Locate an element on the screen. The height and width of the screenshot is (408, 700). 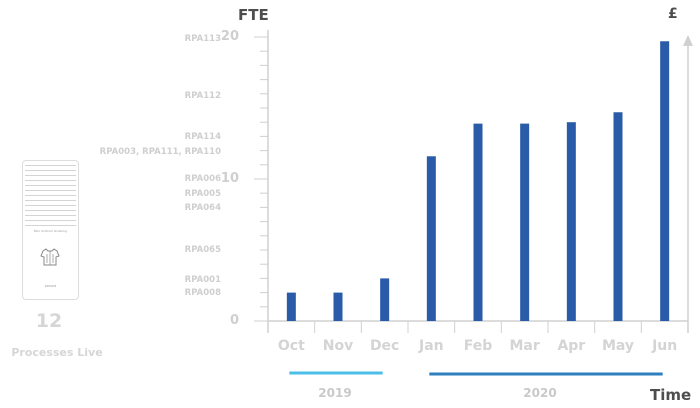
process-label: RPA064 is located at coordinates (202, 207).